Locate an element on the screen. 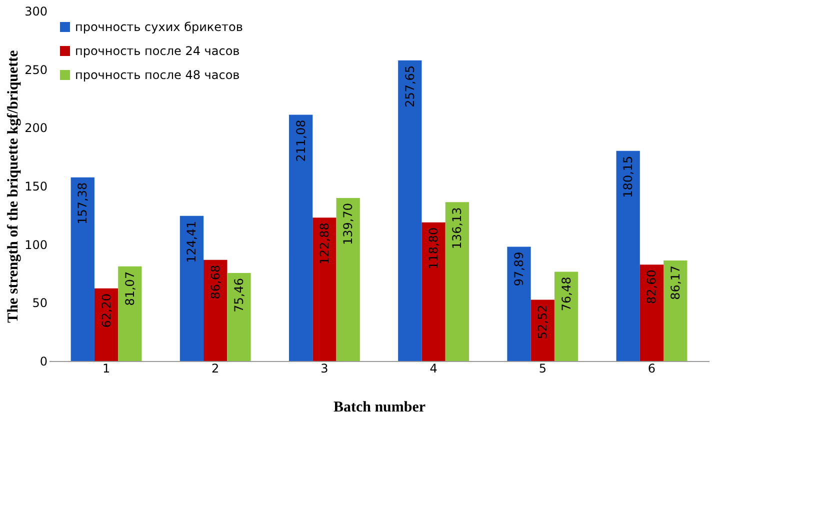 The height and width of the screenshot is (514, 836). data-label: 118,80 is located at coordinates (433, 248).